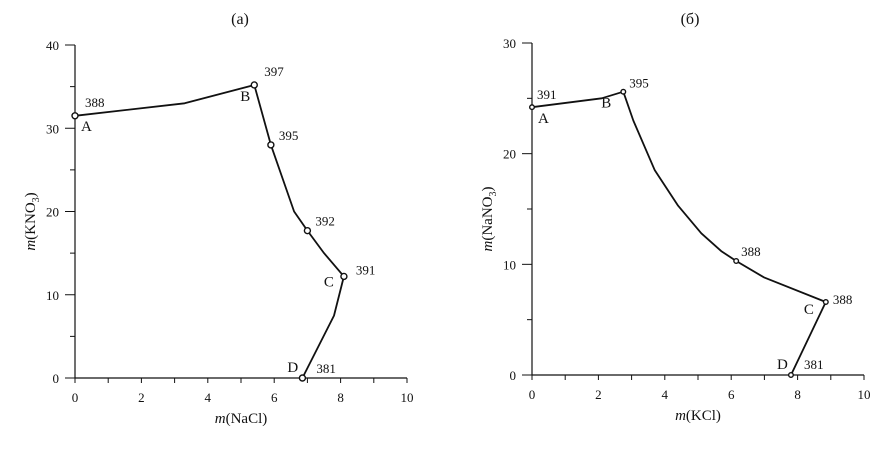 This screenshot has height=450, width=888. Describe the element at coordinates (690, 19) in the screenshot. I see `chart-title: (б)` at that location.